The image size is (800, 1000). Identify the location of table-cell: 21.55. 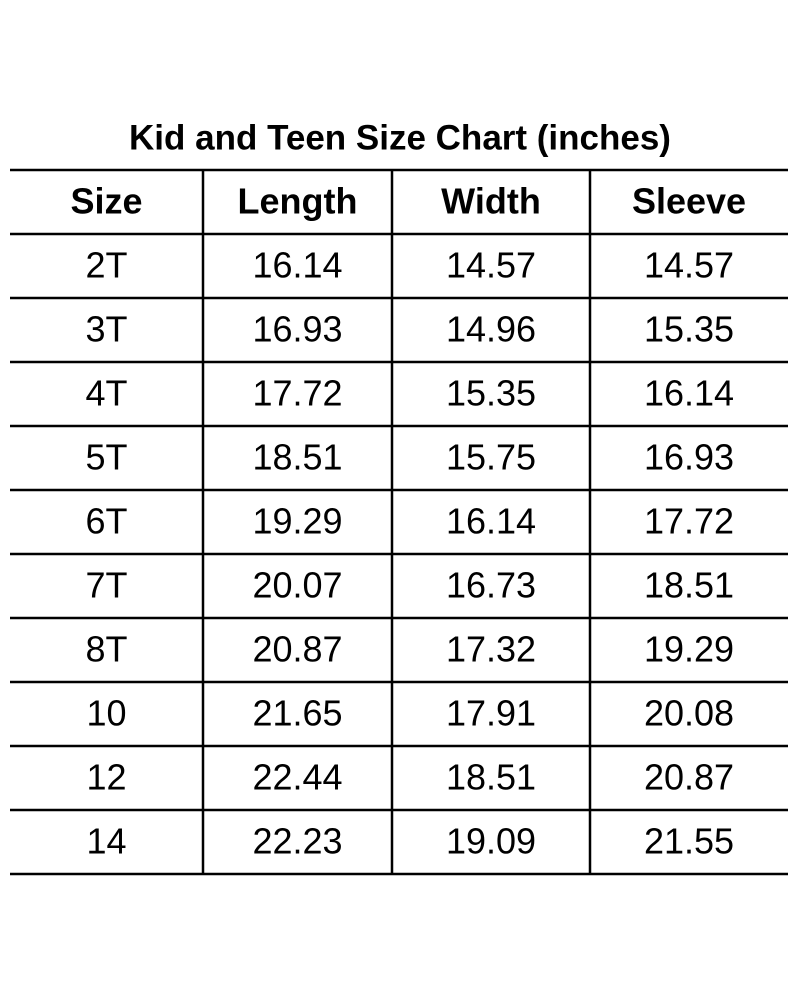
(689, 841).